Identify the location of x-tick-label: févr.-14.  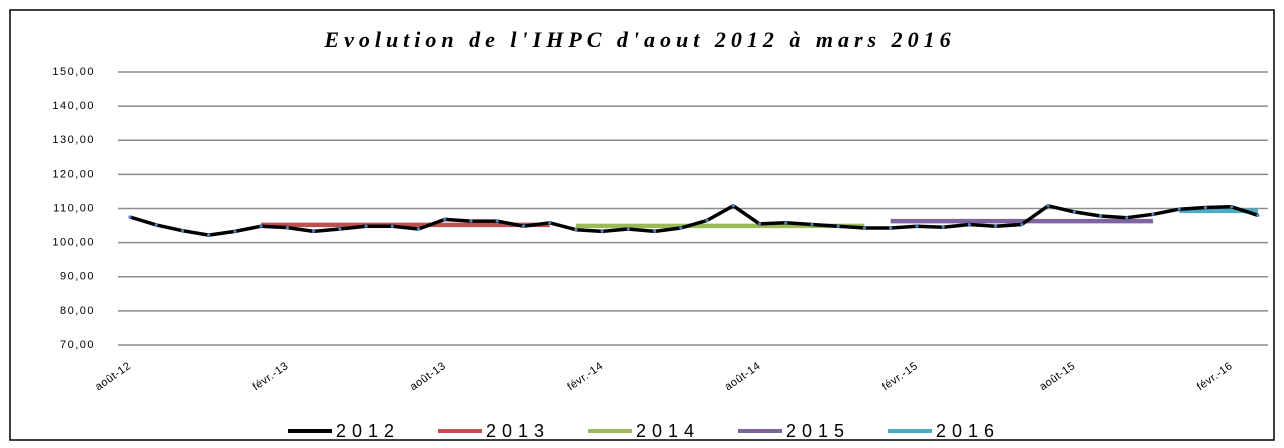
(585, 376).